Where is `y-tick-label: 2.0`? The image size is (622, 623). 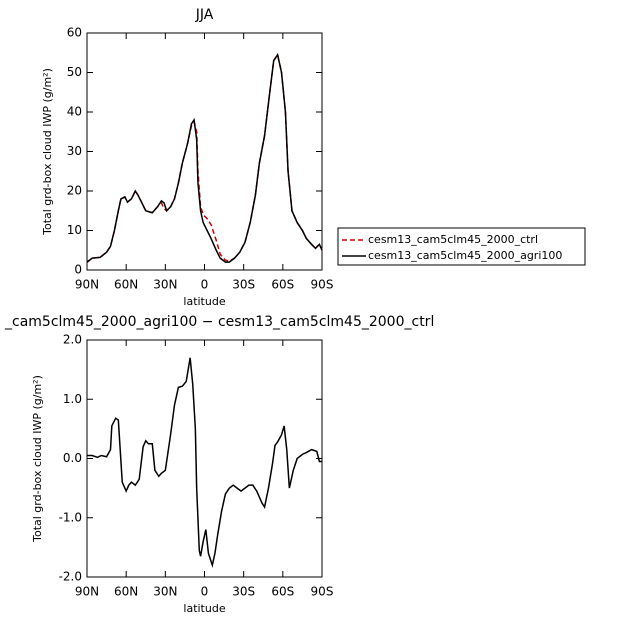
y-tick-label: 2.0 is located at coordinates (72, 340).